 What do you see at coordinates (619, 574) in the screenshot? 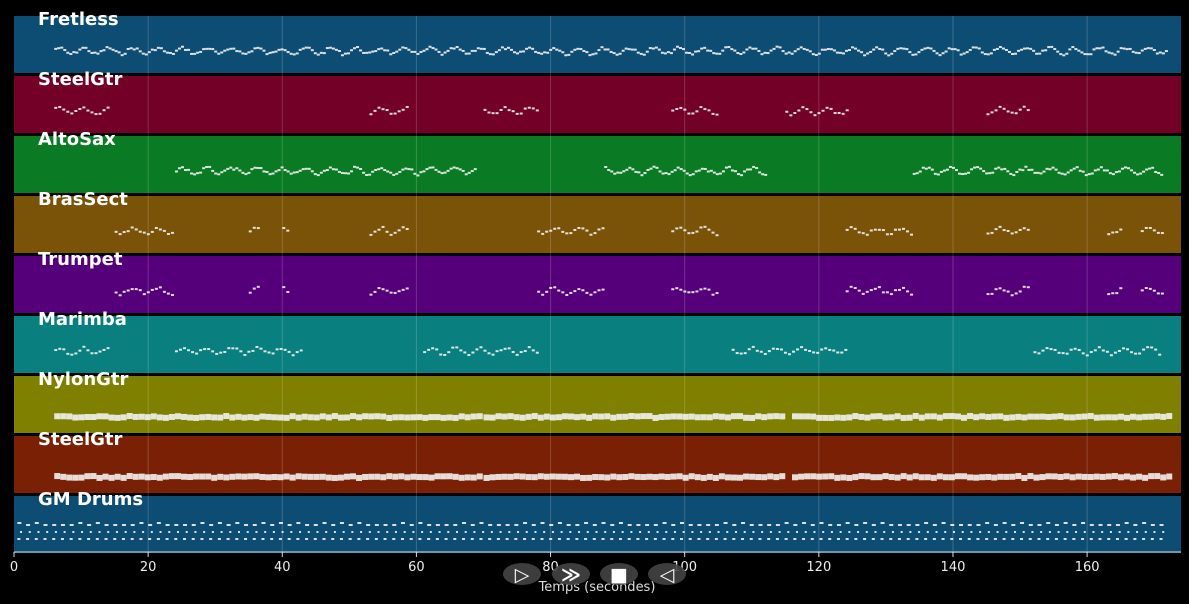
I see `stop-button: ■` at bounding box center [619, 574].